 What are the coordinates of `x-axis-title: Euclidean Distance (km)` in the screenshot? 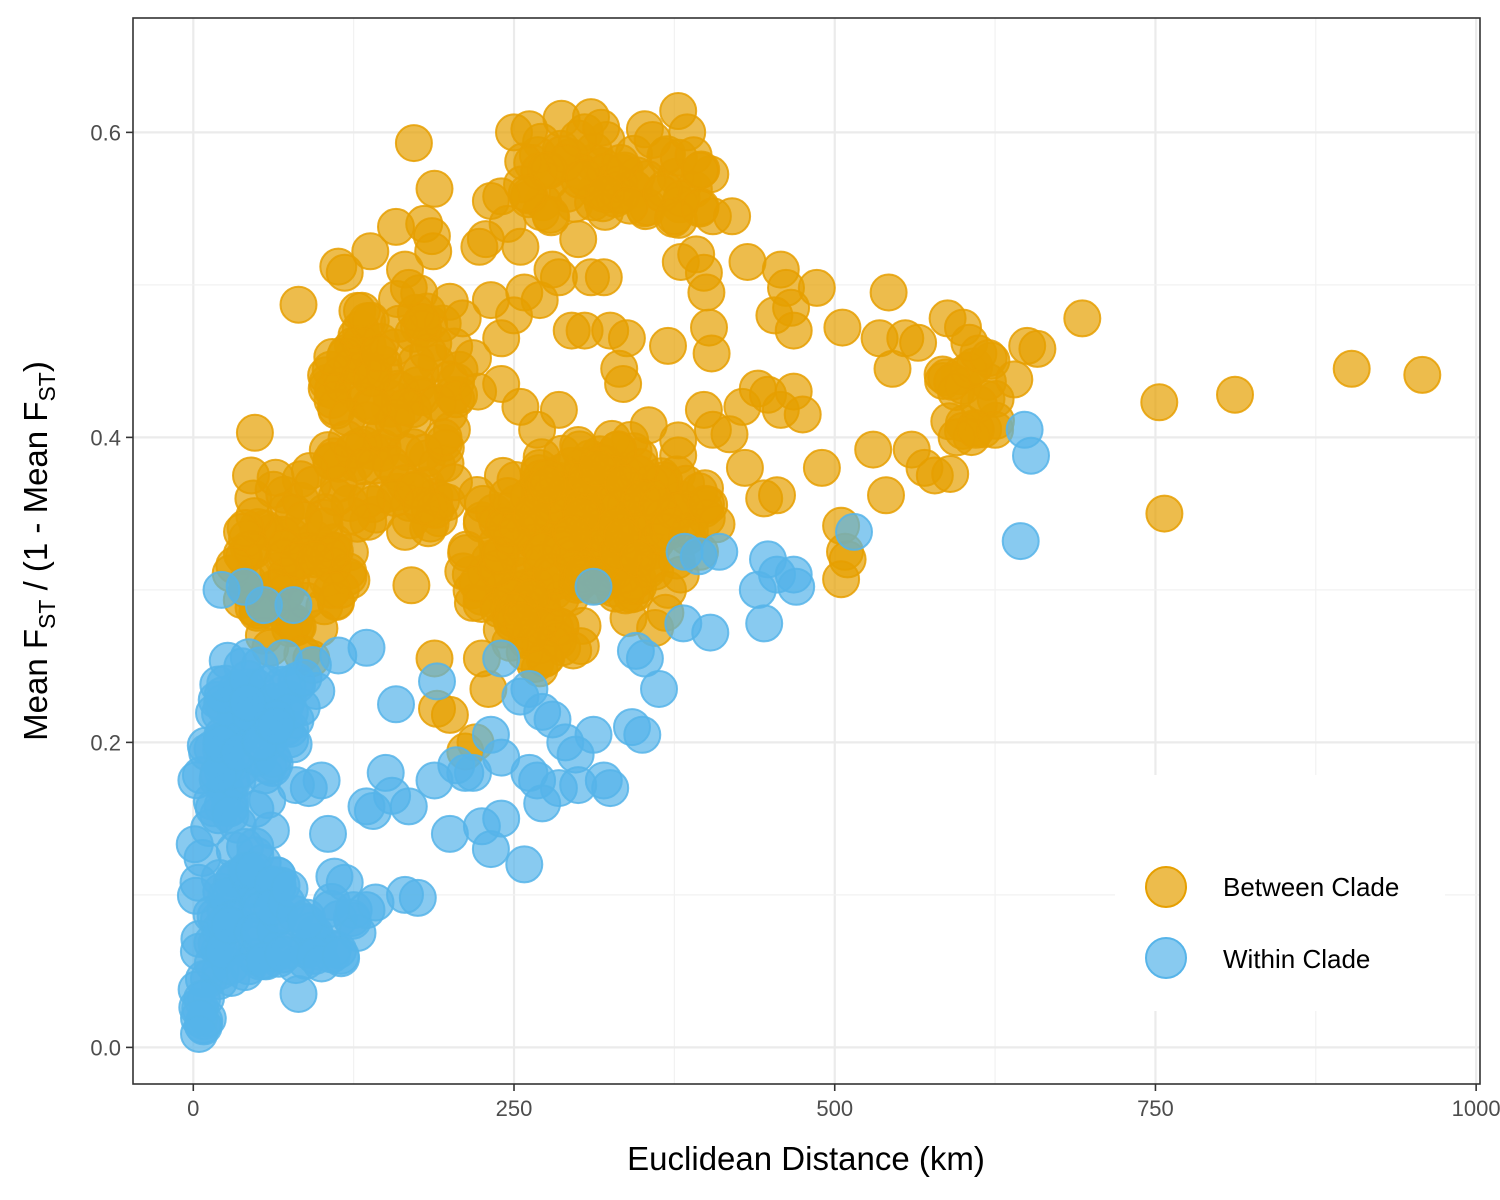 It's located at (806, 1158).